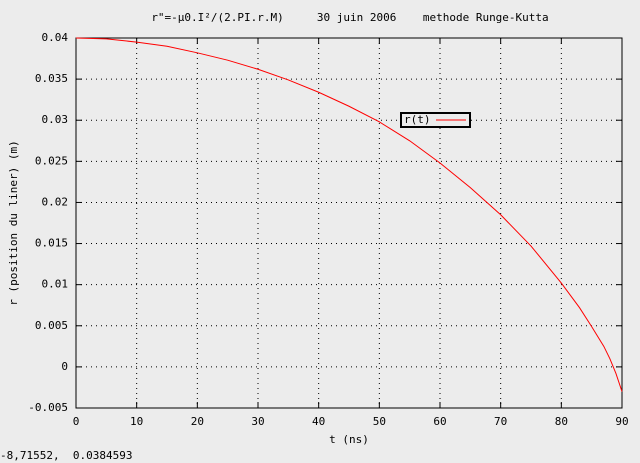 This screenshot has height=463, width=640. What do you see at coordinates (318, 421) in the screenshot?
I see `x-tick-label: 40` at bounding box center [318, 421].